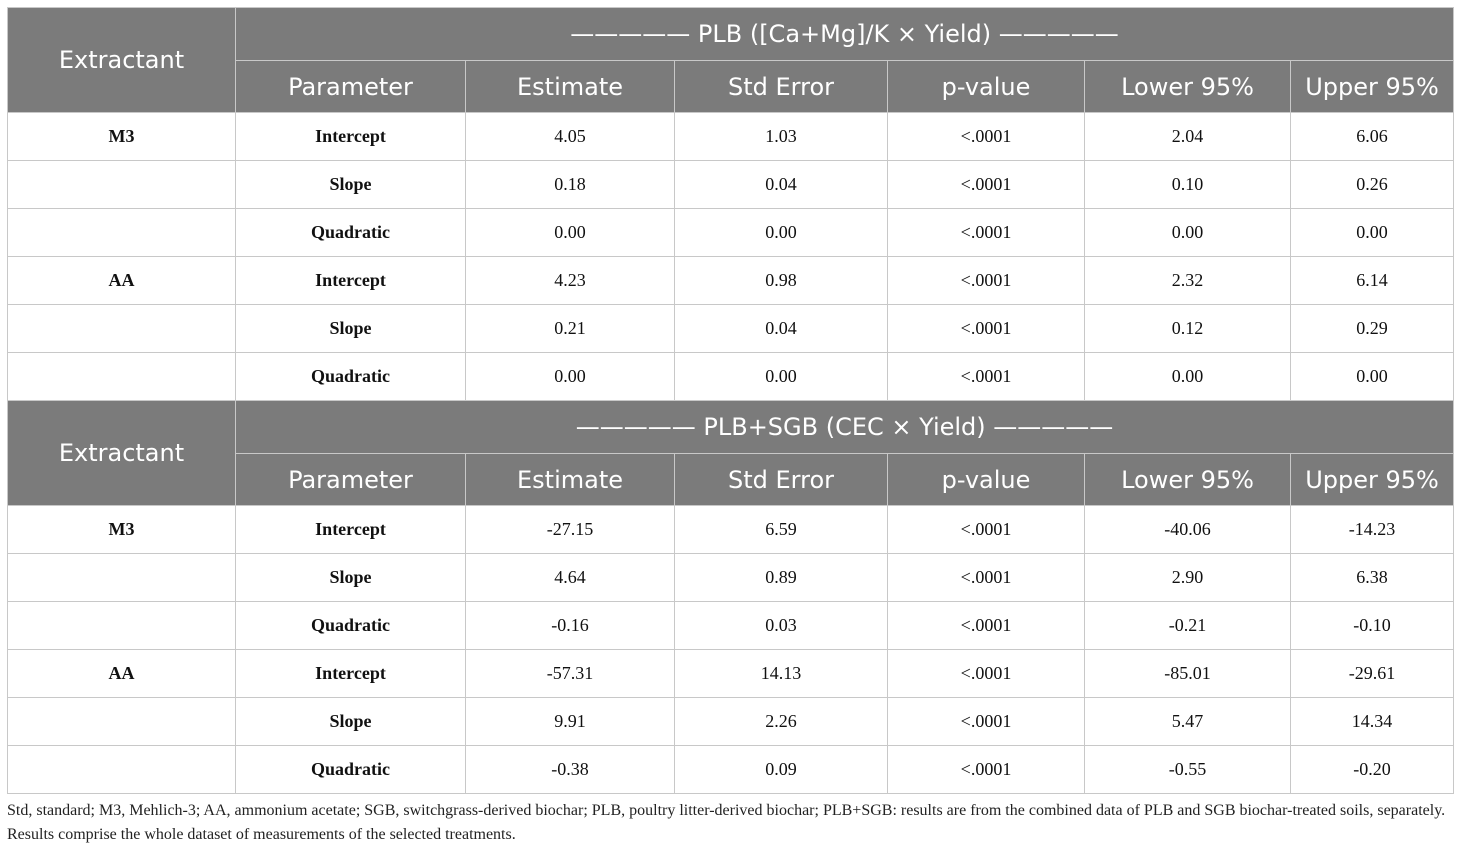  I want to click on upper-cell: -14.23, so click(1372, 529).